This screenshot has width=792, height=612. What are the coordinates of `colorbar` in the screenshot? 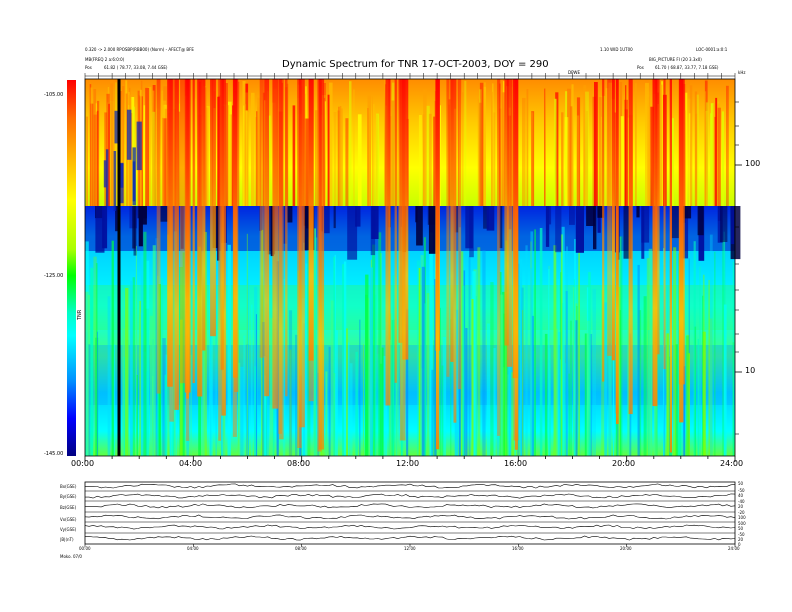 It's located at (71, 268).